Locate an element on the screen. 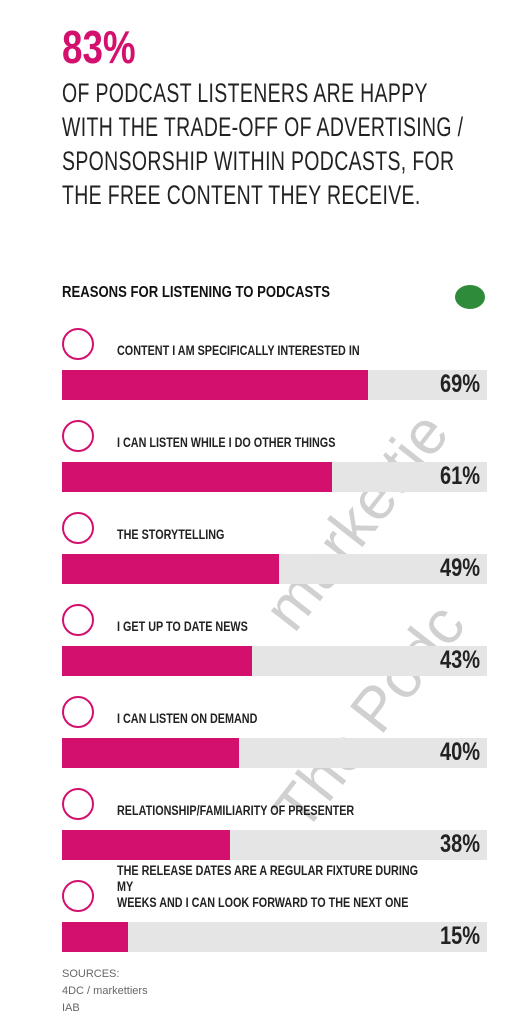 This screenshot has height=1024, width=509. headline-line: SPONSORSHIP WITHIN PODCASTS, FOR is located at coordinates (258, 161).